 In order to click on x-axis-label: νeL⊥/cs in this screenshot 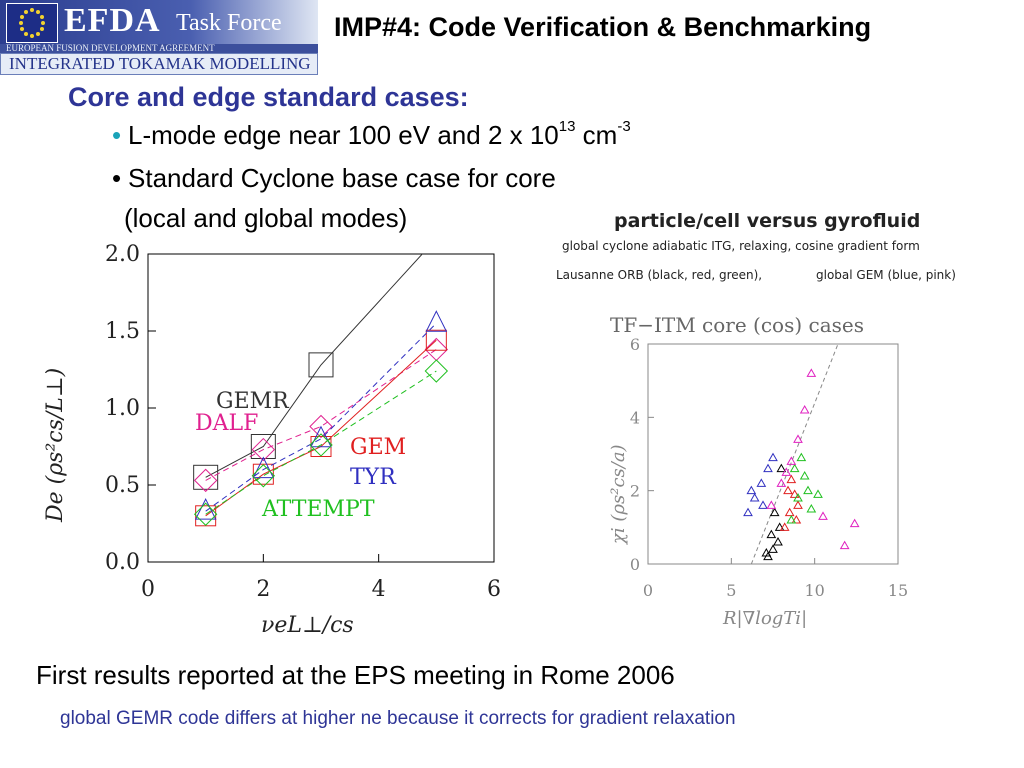, I will do `click(307, 625)`.